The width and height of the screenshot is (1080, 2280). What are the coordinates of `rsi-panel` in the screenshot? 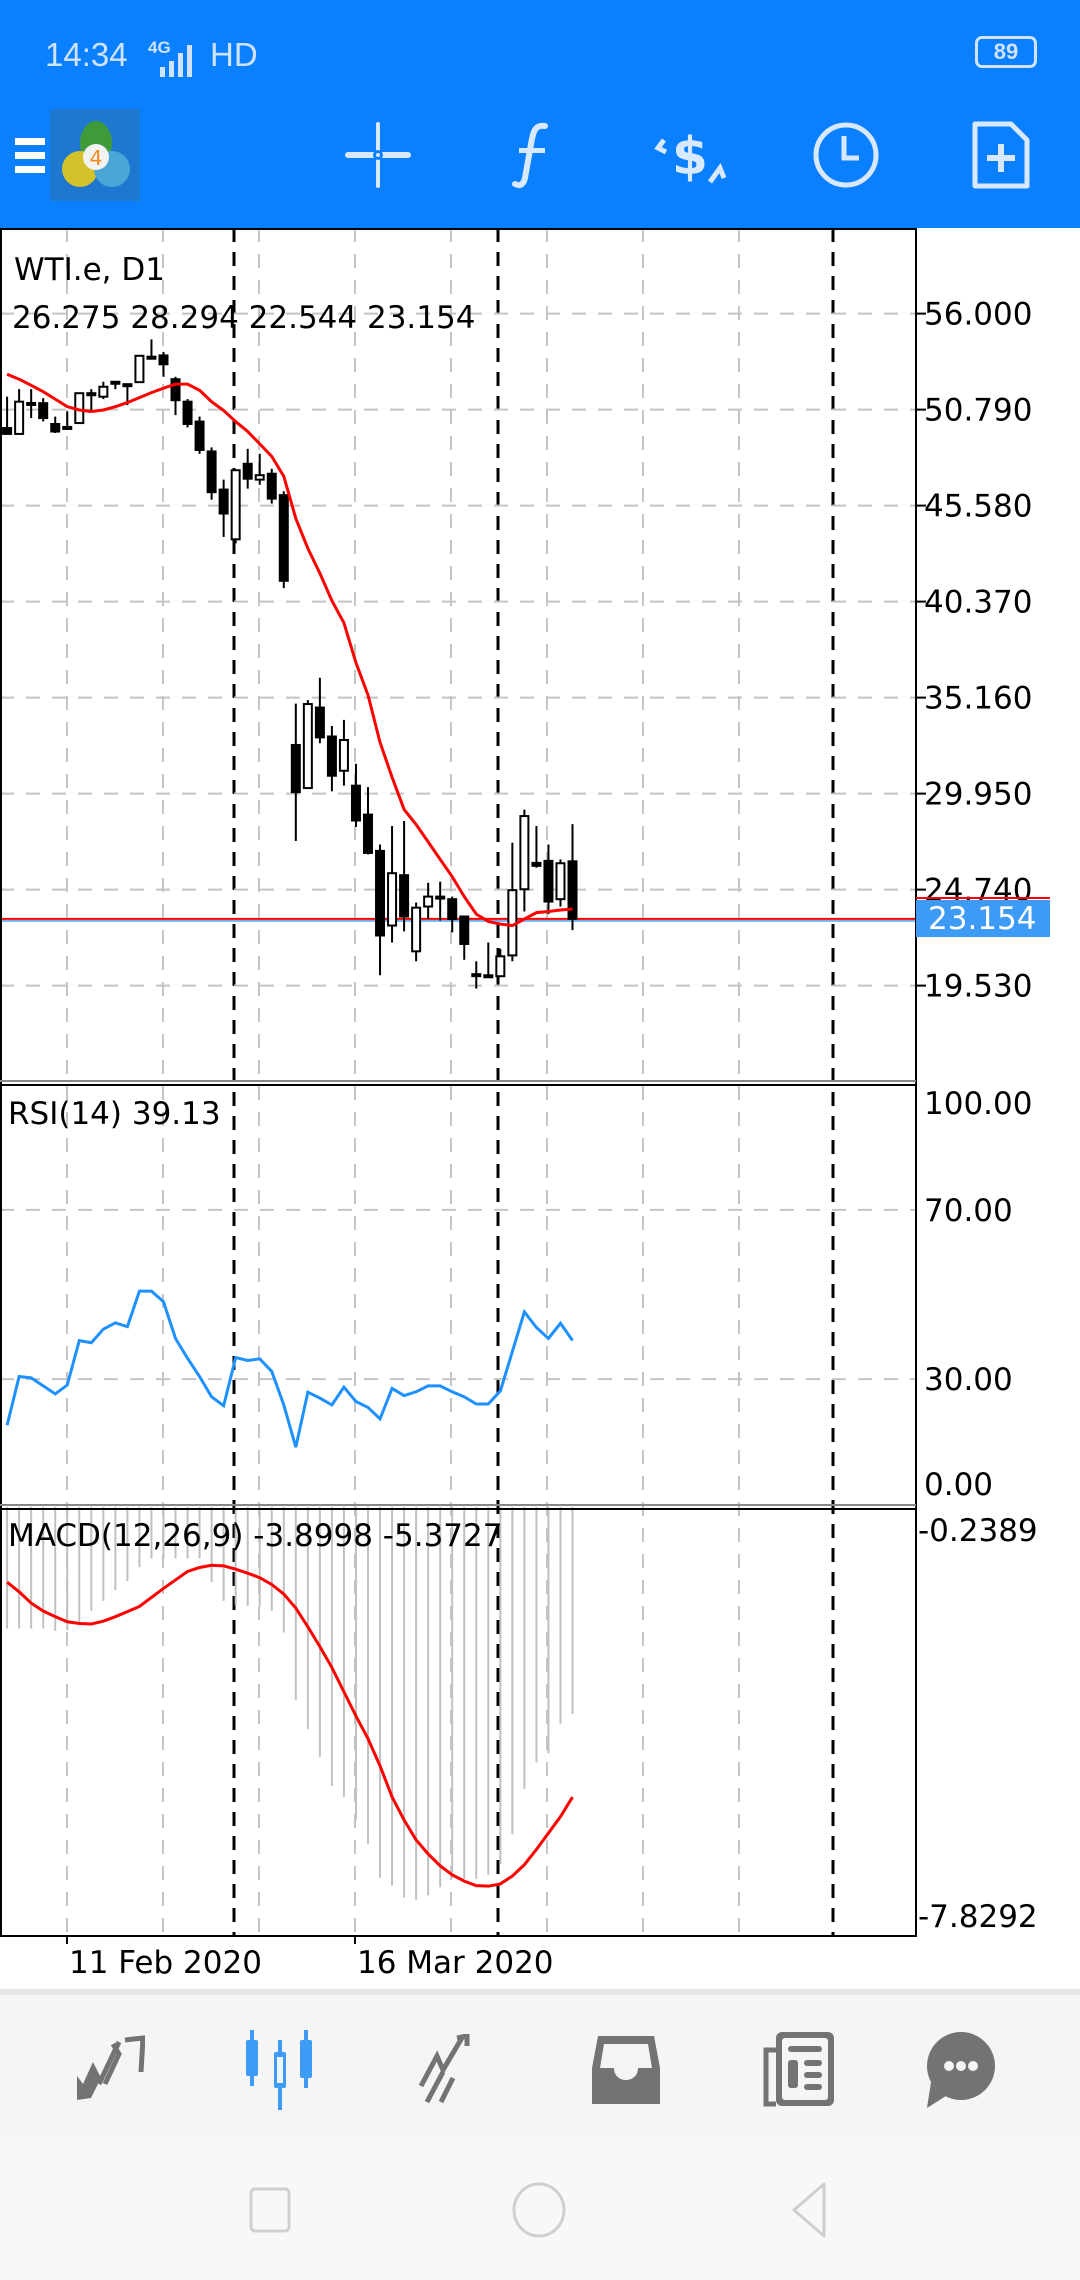 It's located at (289, 1368).